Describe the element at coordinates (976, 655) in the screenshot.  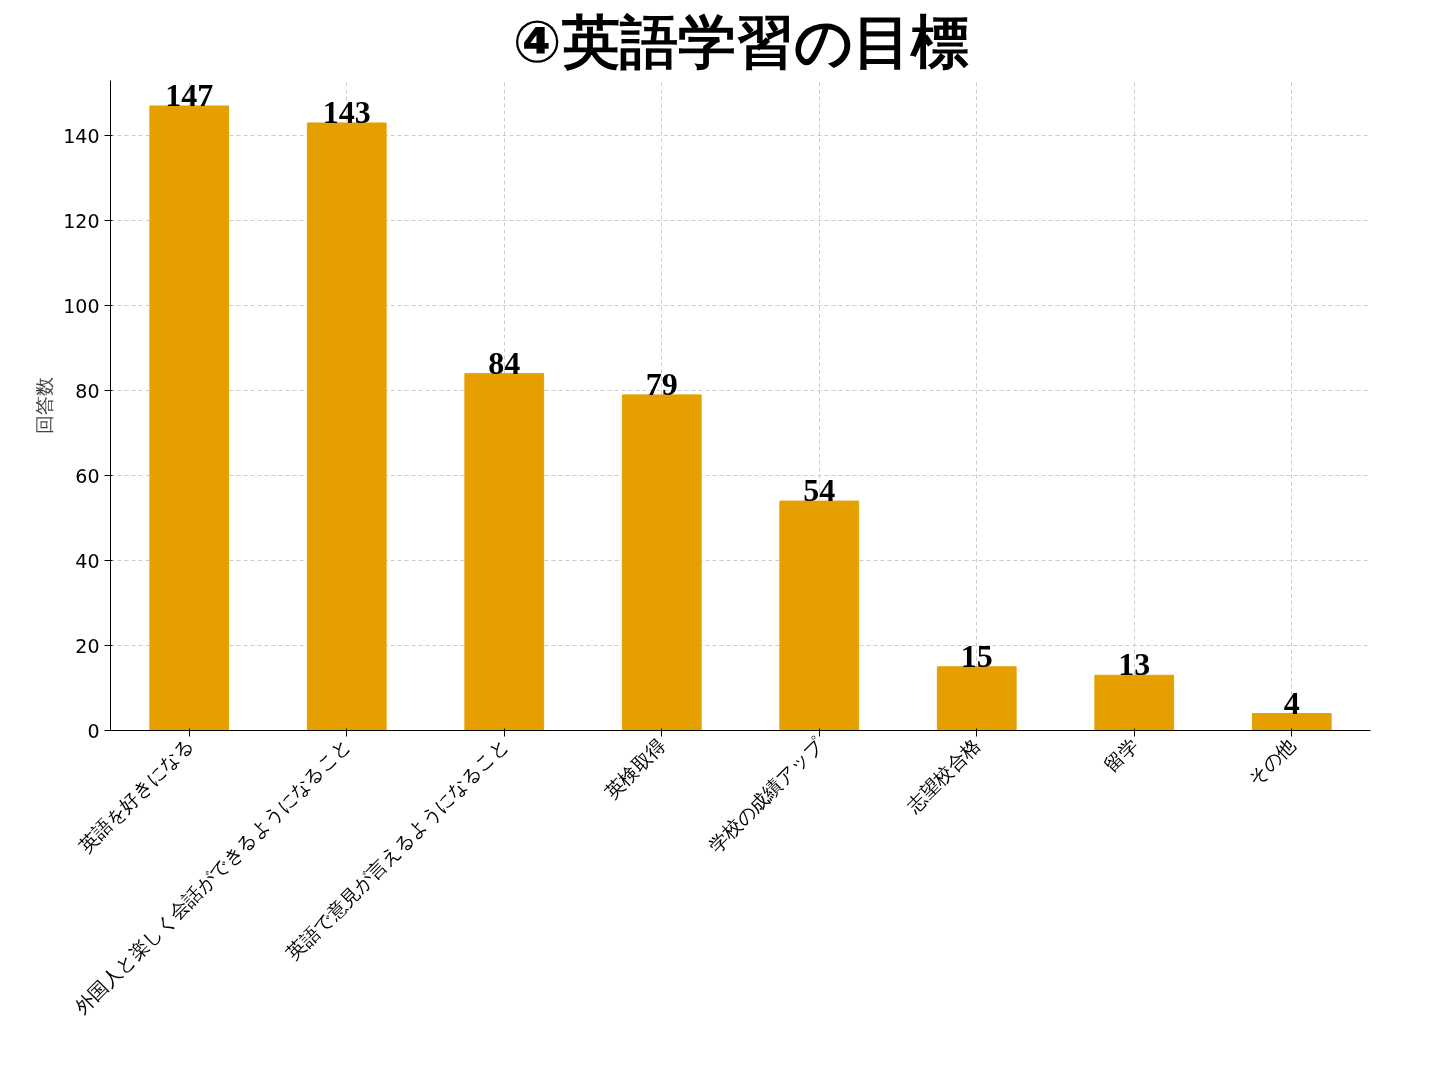
I see `data-label: 15` at that location.